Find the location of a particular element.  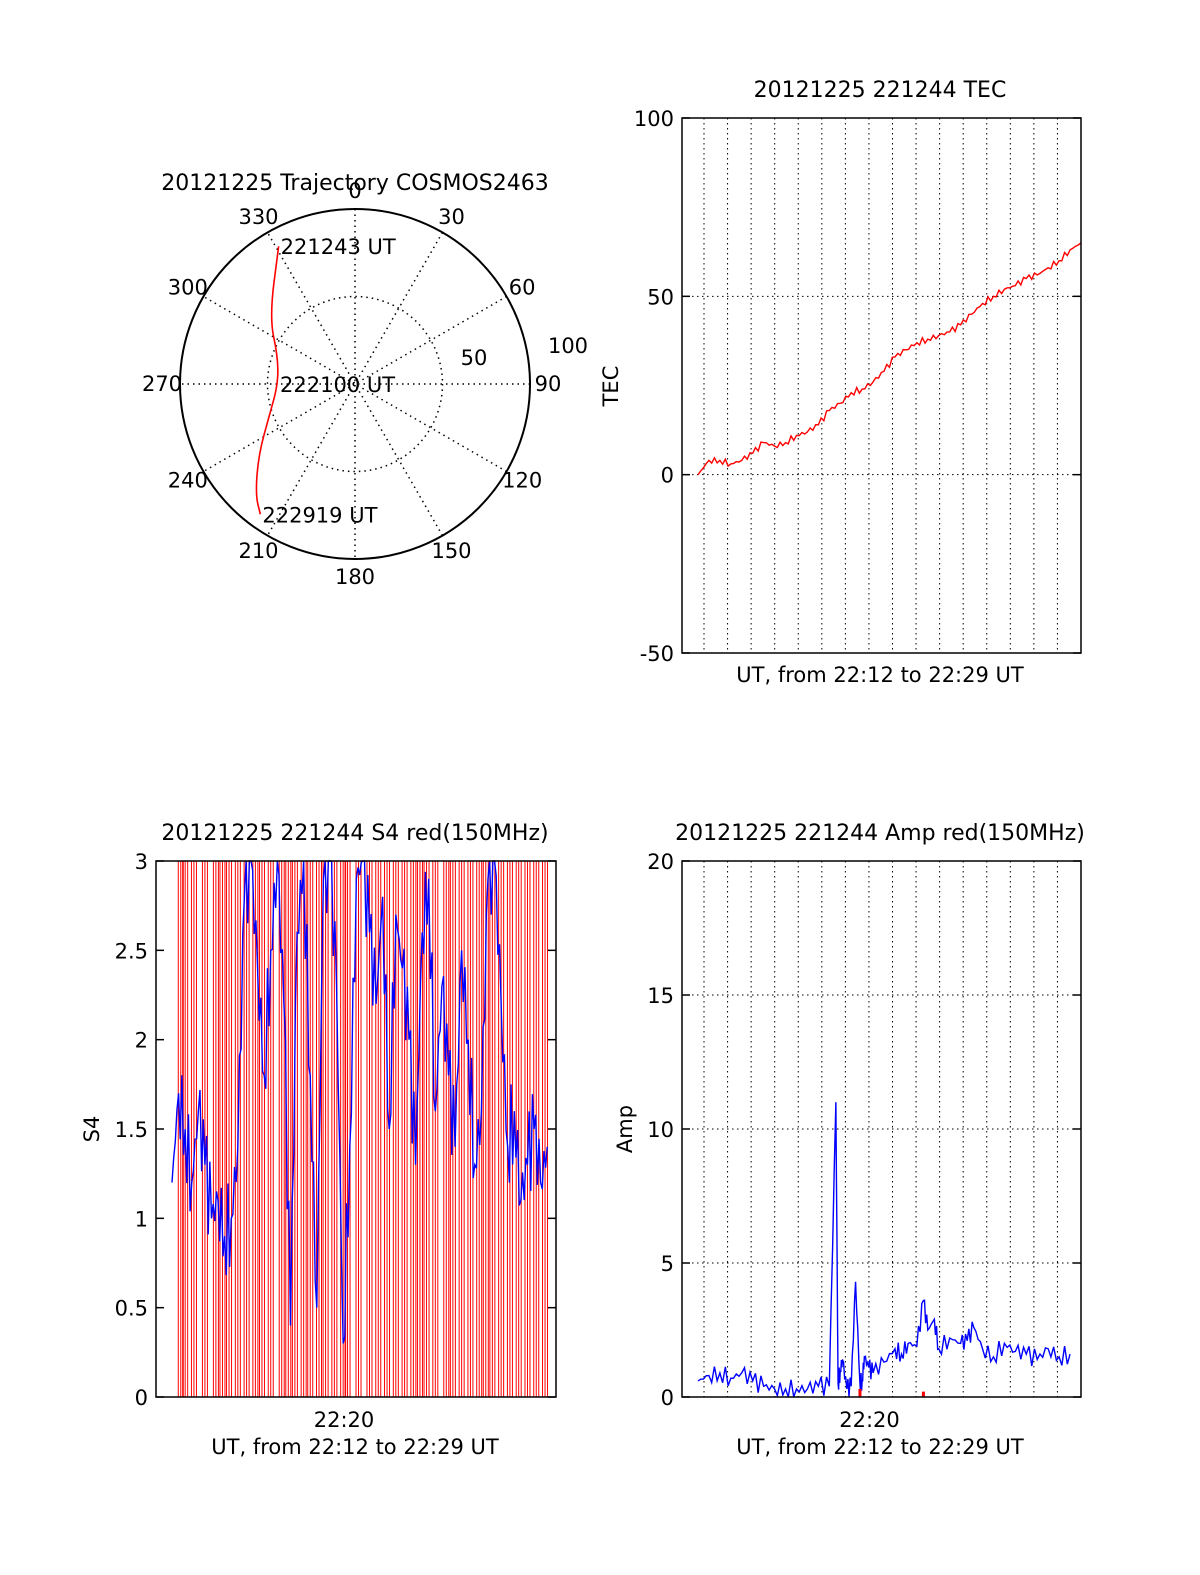

polar-angle-label: 180 is located at coordinates (355, 577).